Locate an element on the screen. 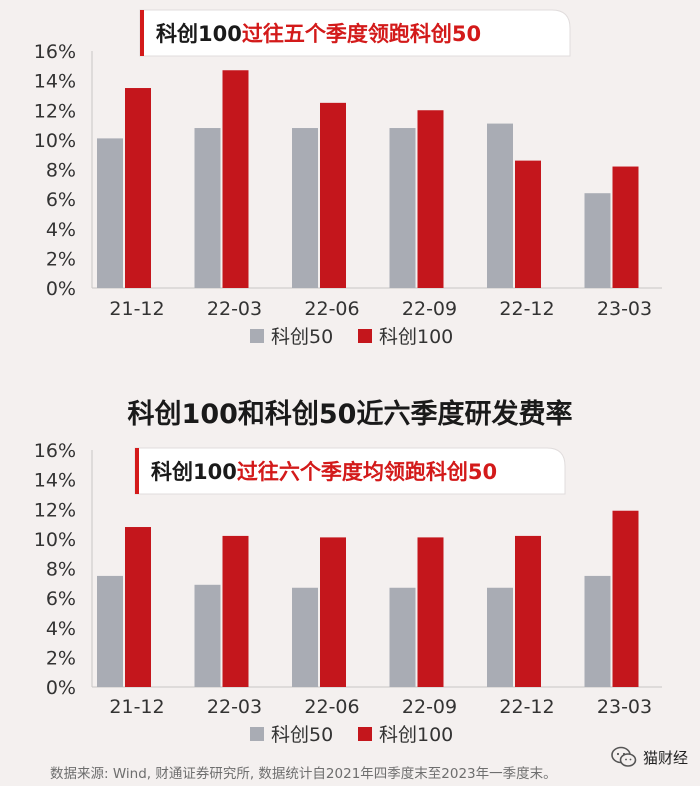 This screenshot has width=700, height=786. banner-text: 科创100过往六个季度均领跑科创50 is located at coordinates (324, 472).